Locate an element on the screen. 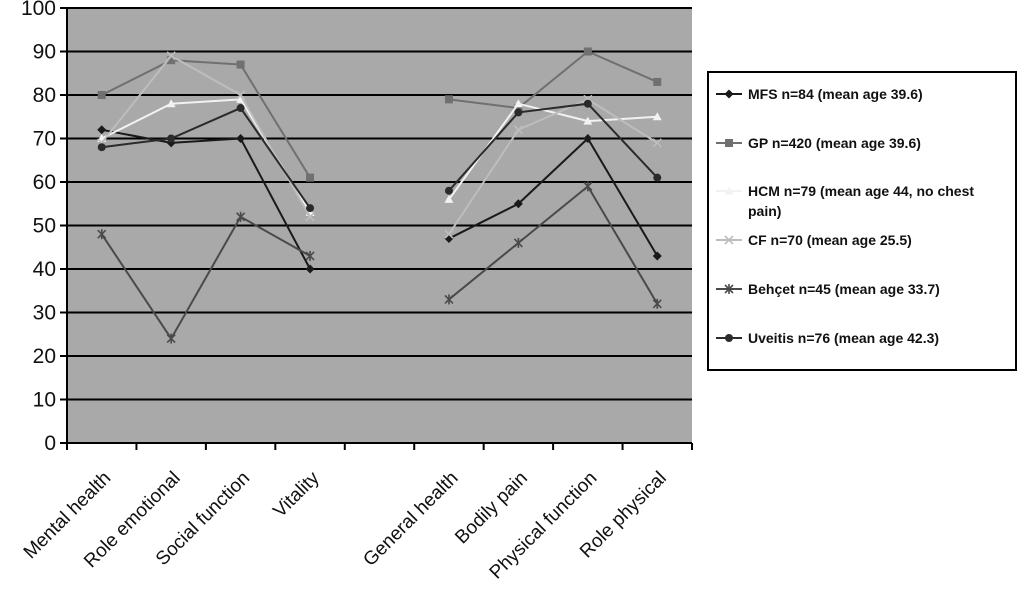 This screenshot has height=603, width=1023. y-tick-label: 40 is located at coordinates (44, 269).